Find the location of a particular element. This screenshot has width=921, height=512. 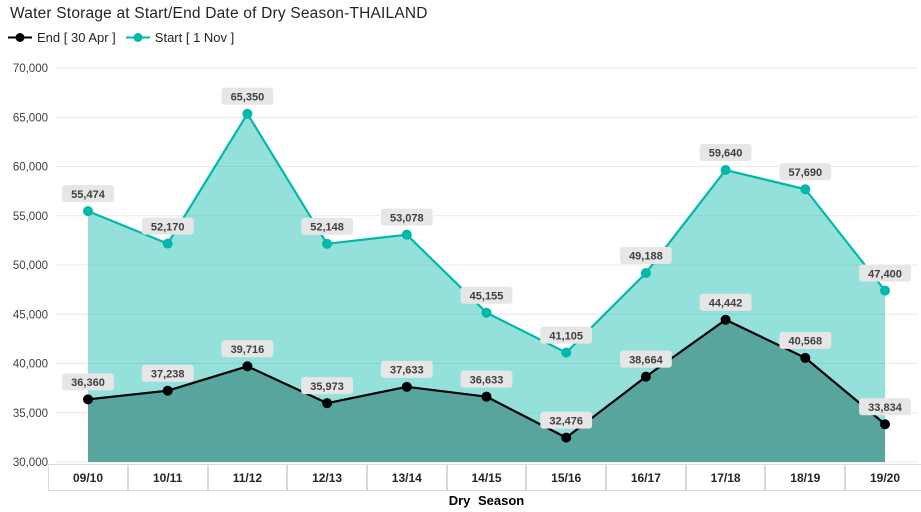

start-data-label: 65,350 is located at coordinates (247, 96).